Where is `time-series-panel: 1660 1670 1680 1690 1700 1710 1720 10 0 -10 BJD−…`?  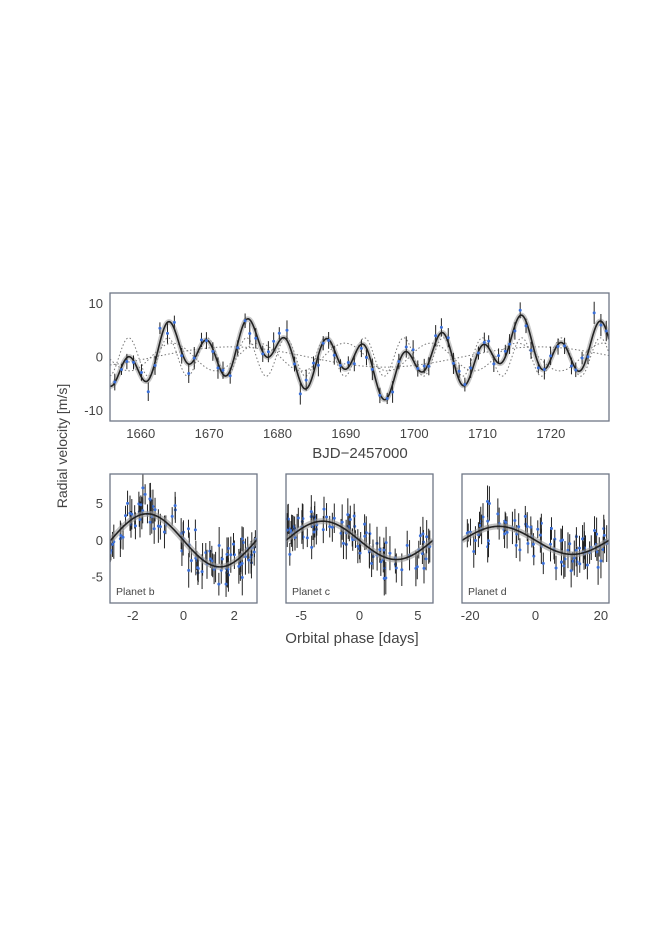 time-series-panel: 1660 1670 1680 1690 1700 1710 1720 10 0 -10 BJD−… is located at coordinates (347, 377).